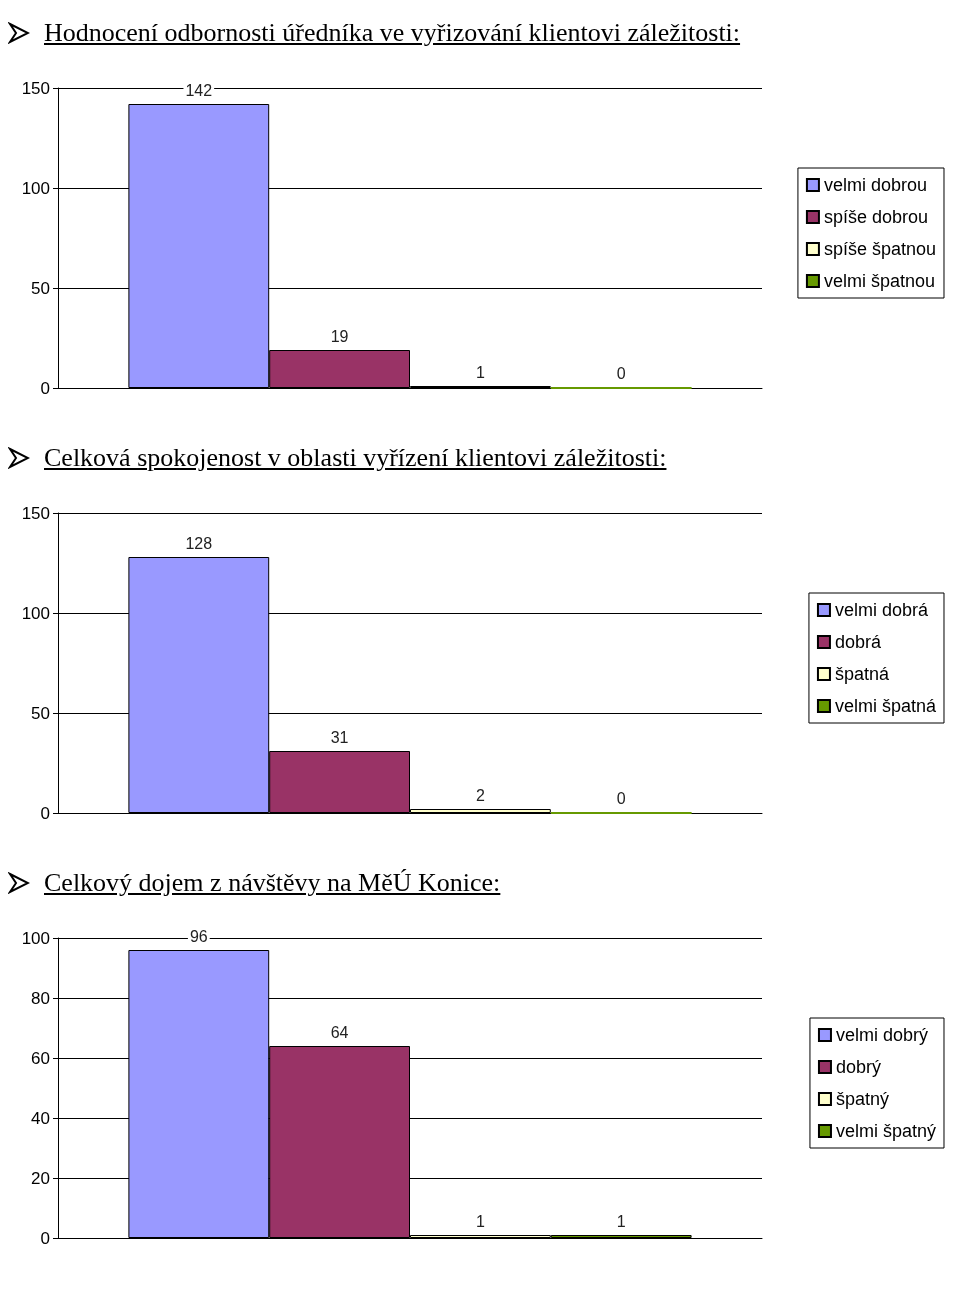 The width and height of the screenshot is (960, 1292). I want to click on chart-title: Hodnocení odbornosti úředníka ve vyřizování klientovi záležitosti:, so click(392, 33).